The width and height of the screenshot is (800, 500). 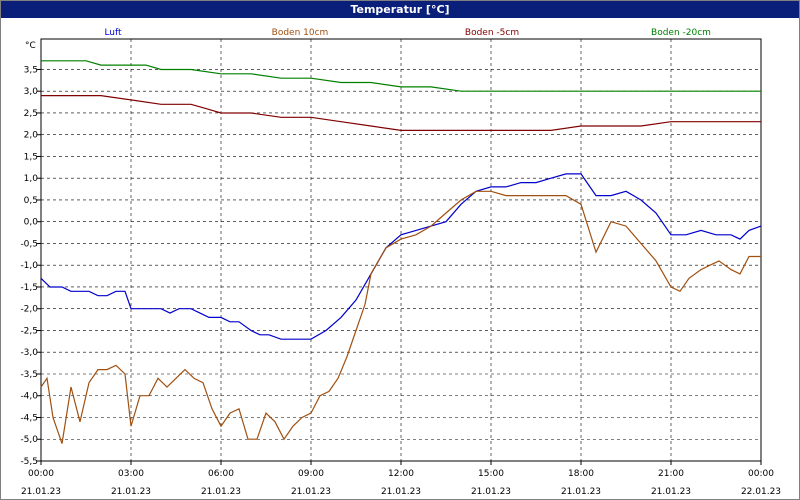 I want to click on y-tick-label: -1,0, so click(x=29, y=266).